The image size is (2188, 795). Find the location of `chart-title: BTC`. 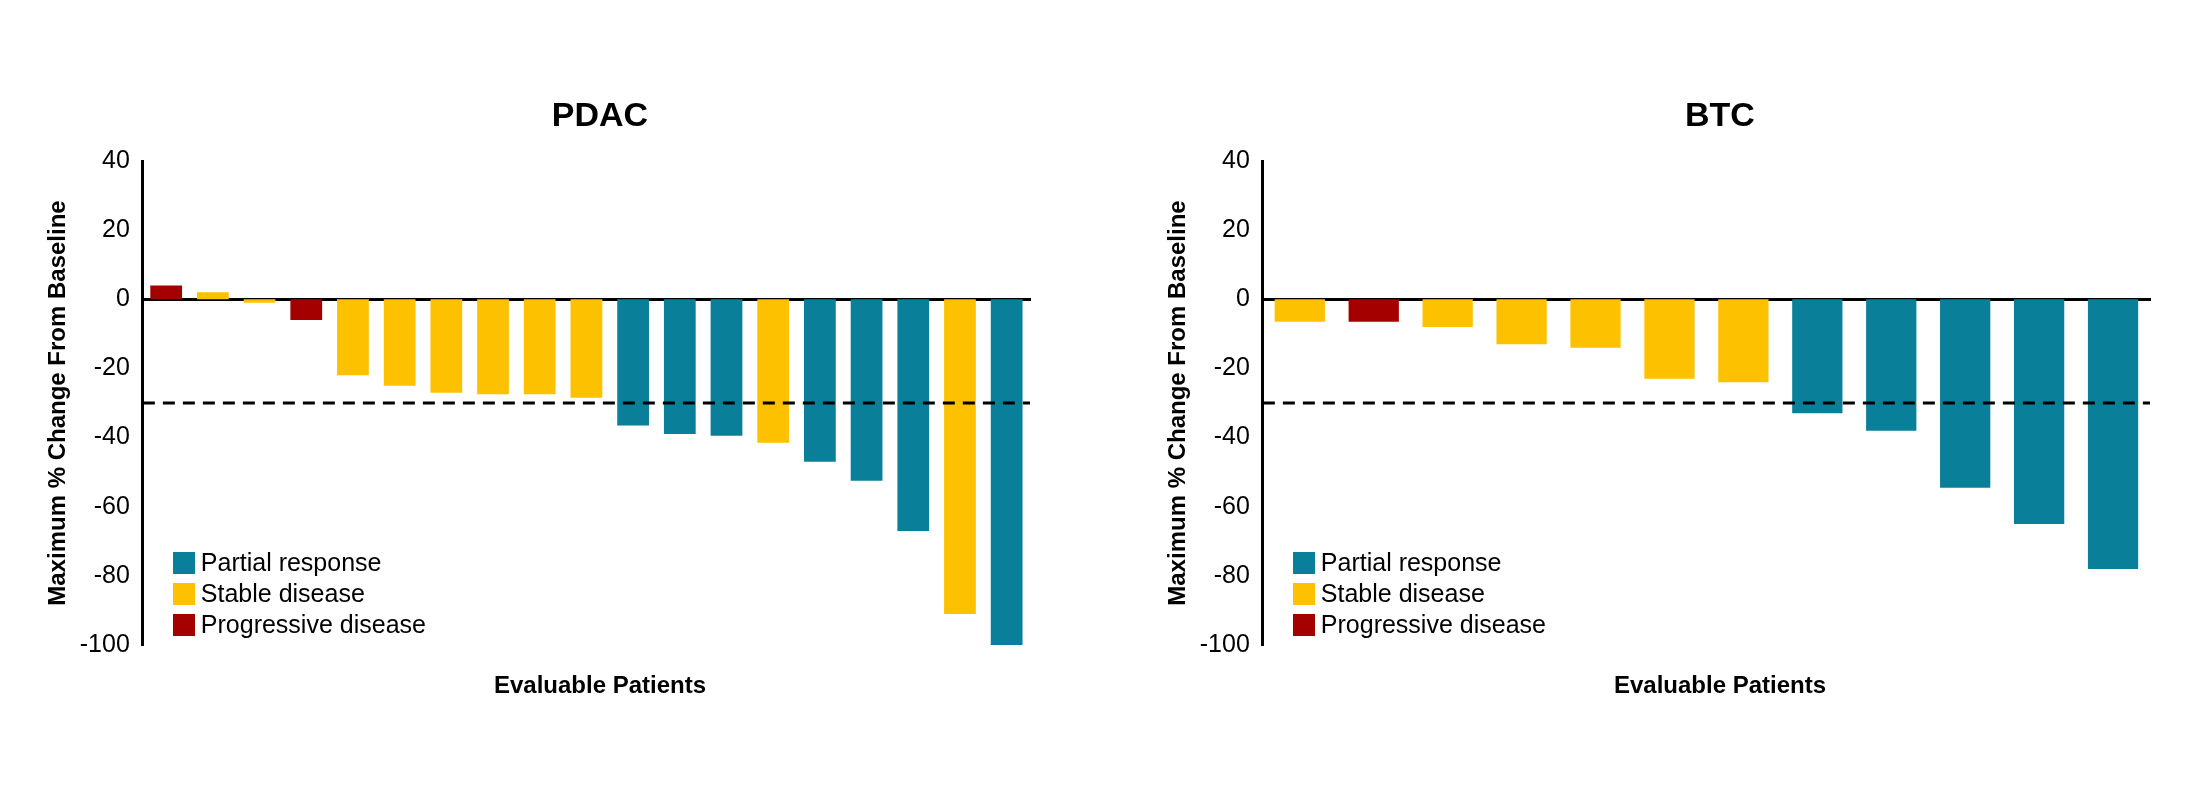

chart-title: BTC is located at coordinates (1720, 115).